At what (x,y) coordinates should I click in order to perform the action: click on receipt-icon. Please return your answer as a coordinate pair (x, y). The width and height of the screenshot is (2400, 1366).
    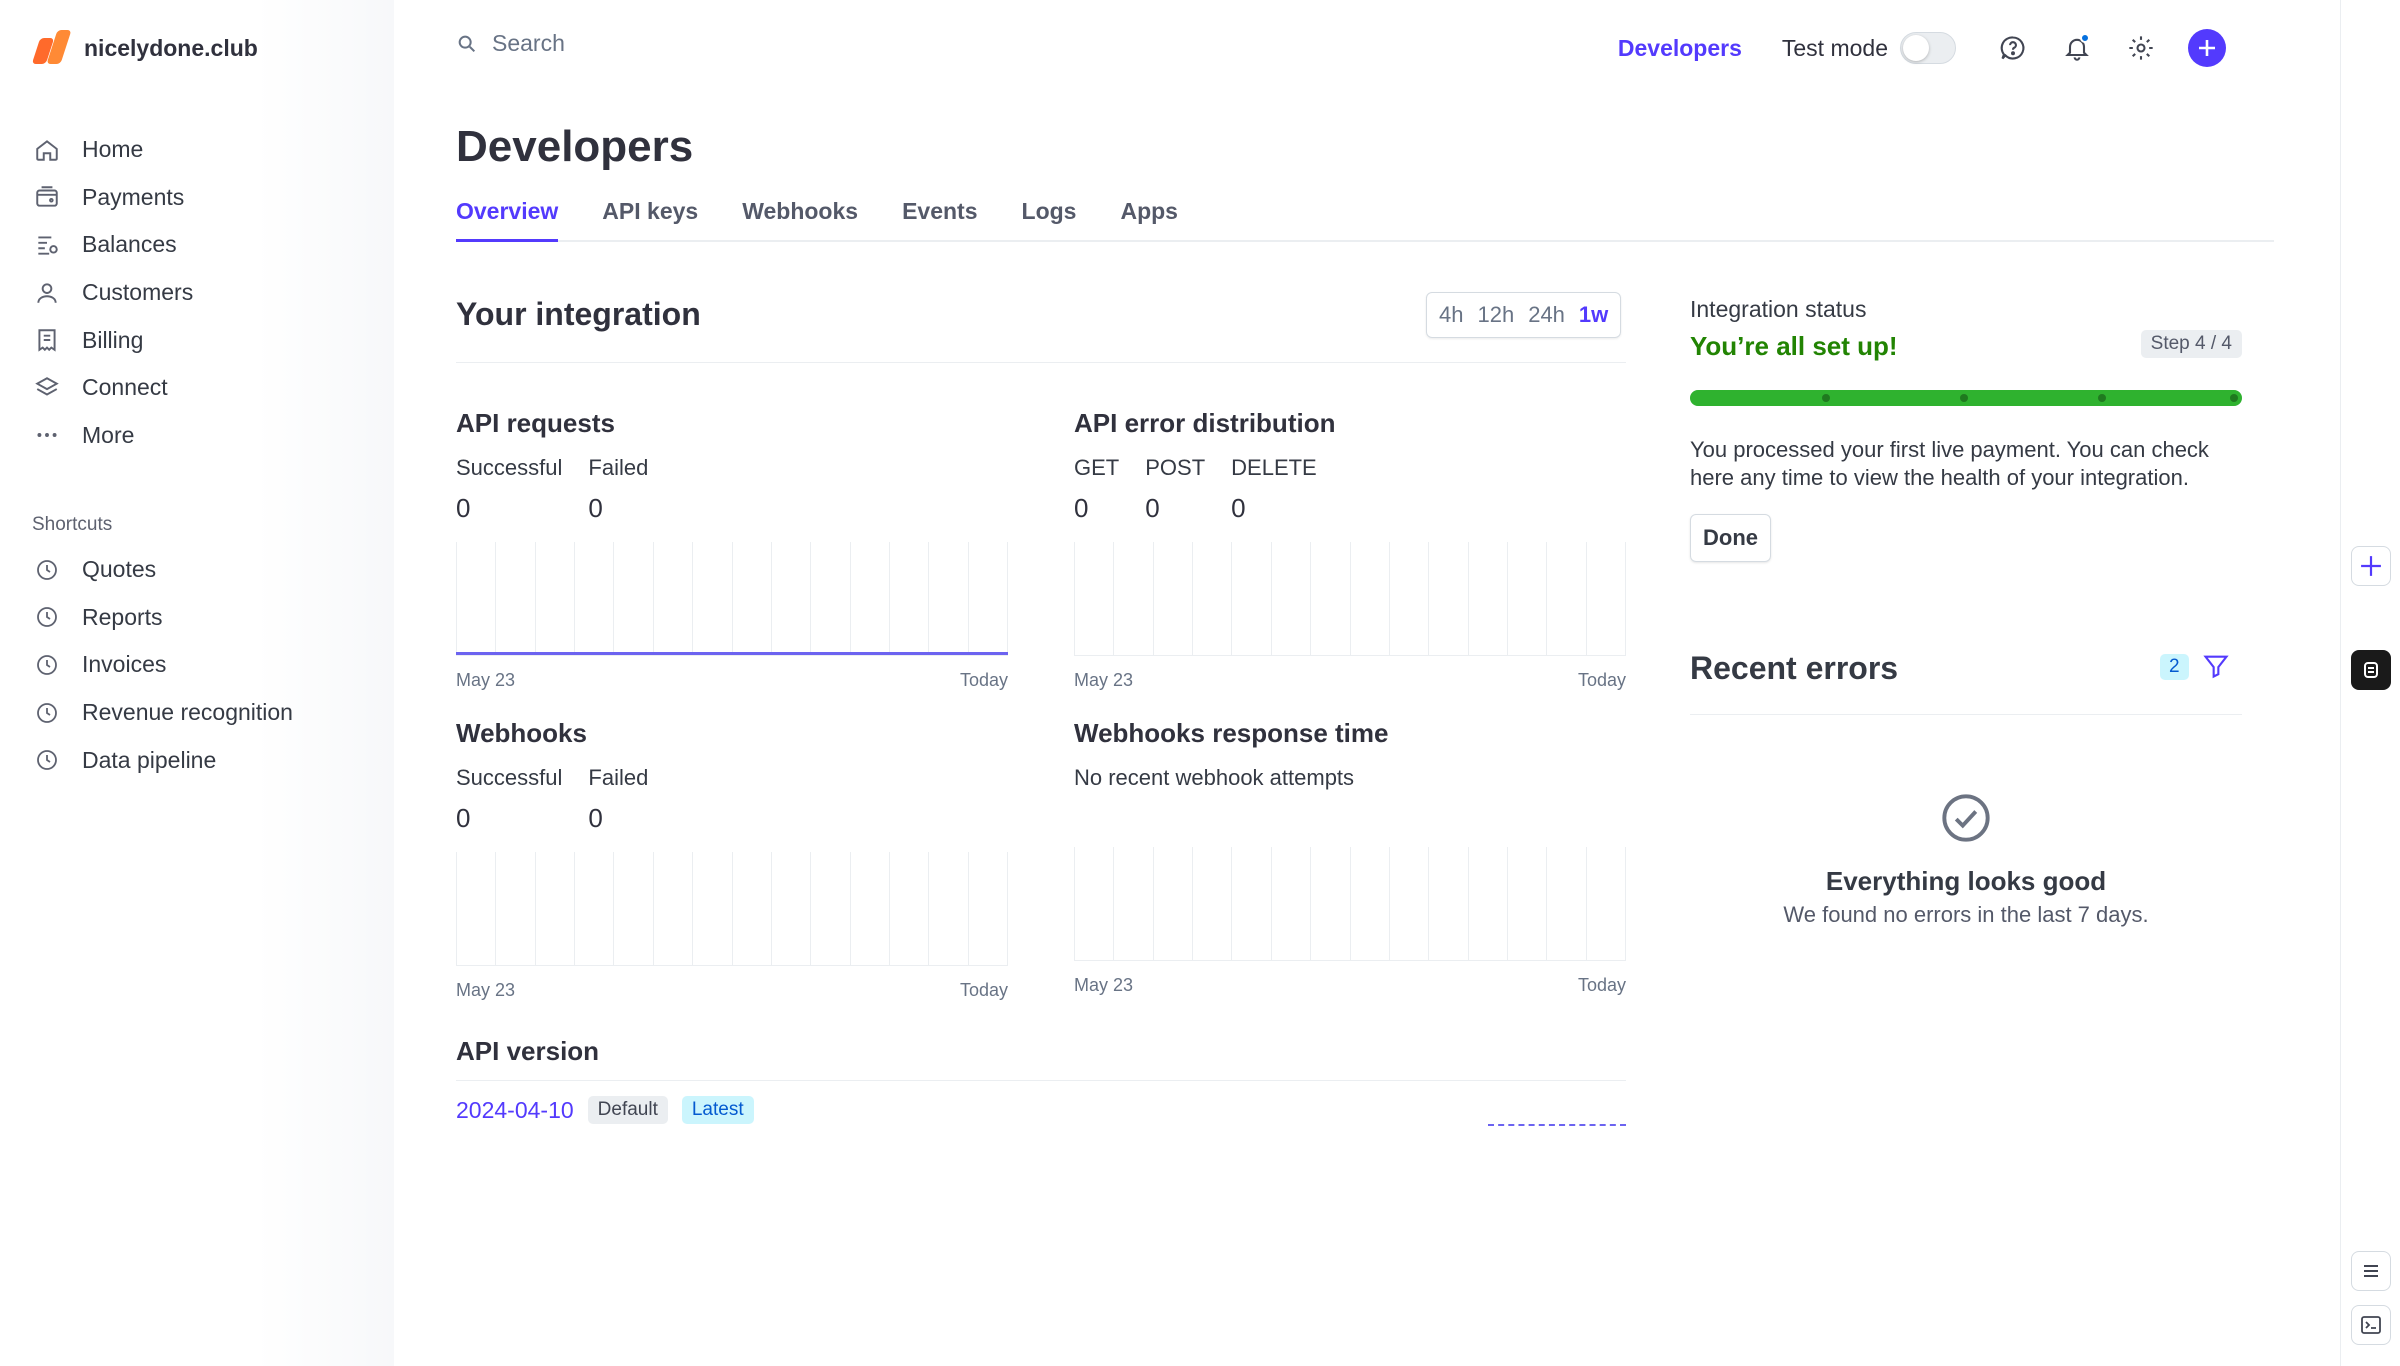
    Looking at the image, I should click on (47, 340).